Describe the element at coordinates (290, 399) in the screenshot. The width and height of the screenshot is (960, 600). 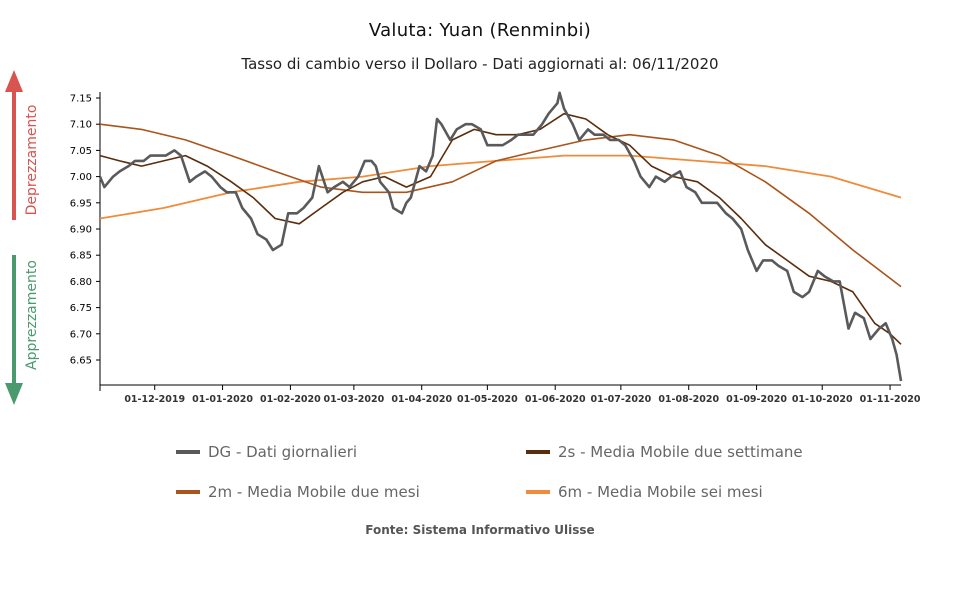
I see `x-tick-label: 01-02-2020` at that location.